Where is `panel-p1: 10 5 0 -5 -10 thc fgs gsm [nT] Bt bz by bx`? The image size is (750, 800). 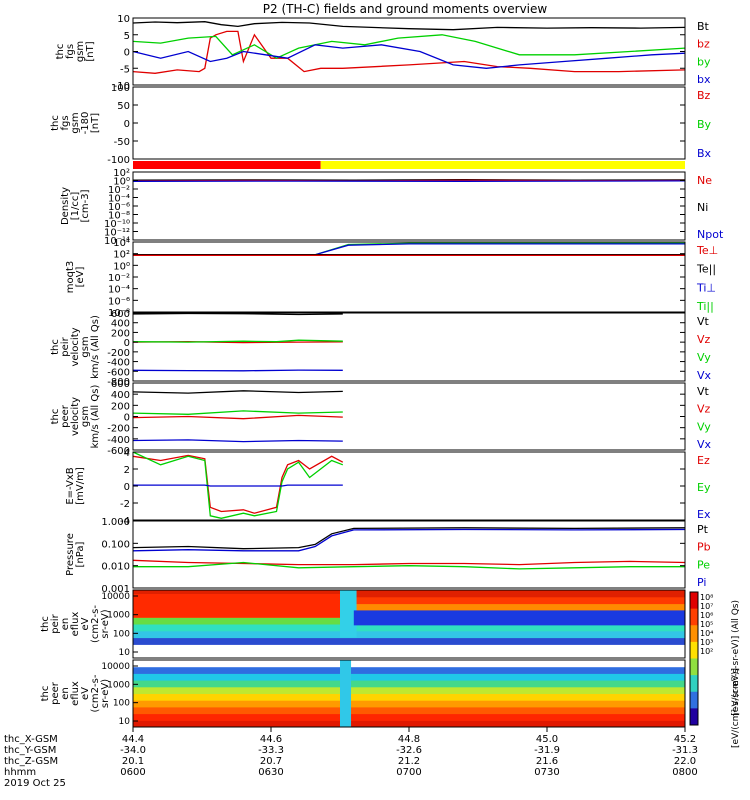
panel-p1: 10 5 0 -5 -10 thc fgs gsm [nT] Bt bz by bx is located at coordinates (383, 53).